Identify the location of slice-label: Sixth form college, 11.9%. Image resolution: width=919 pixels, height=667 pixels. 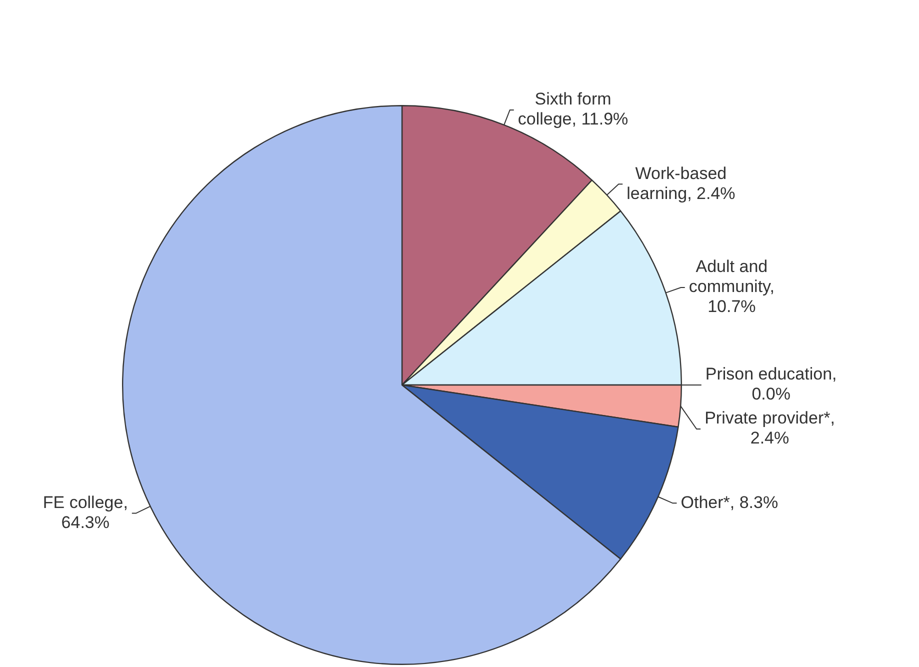
(573, 109).